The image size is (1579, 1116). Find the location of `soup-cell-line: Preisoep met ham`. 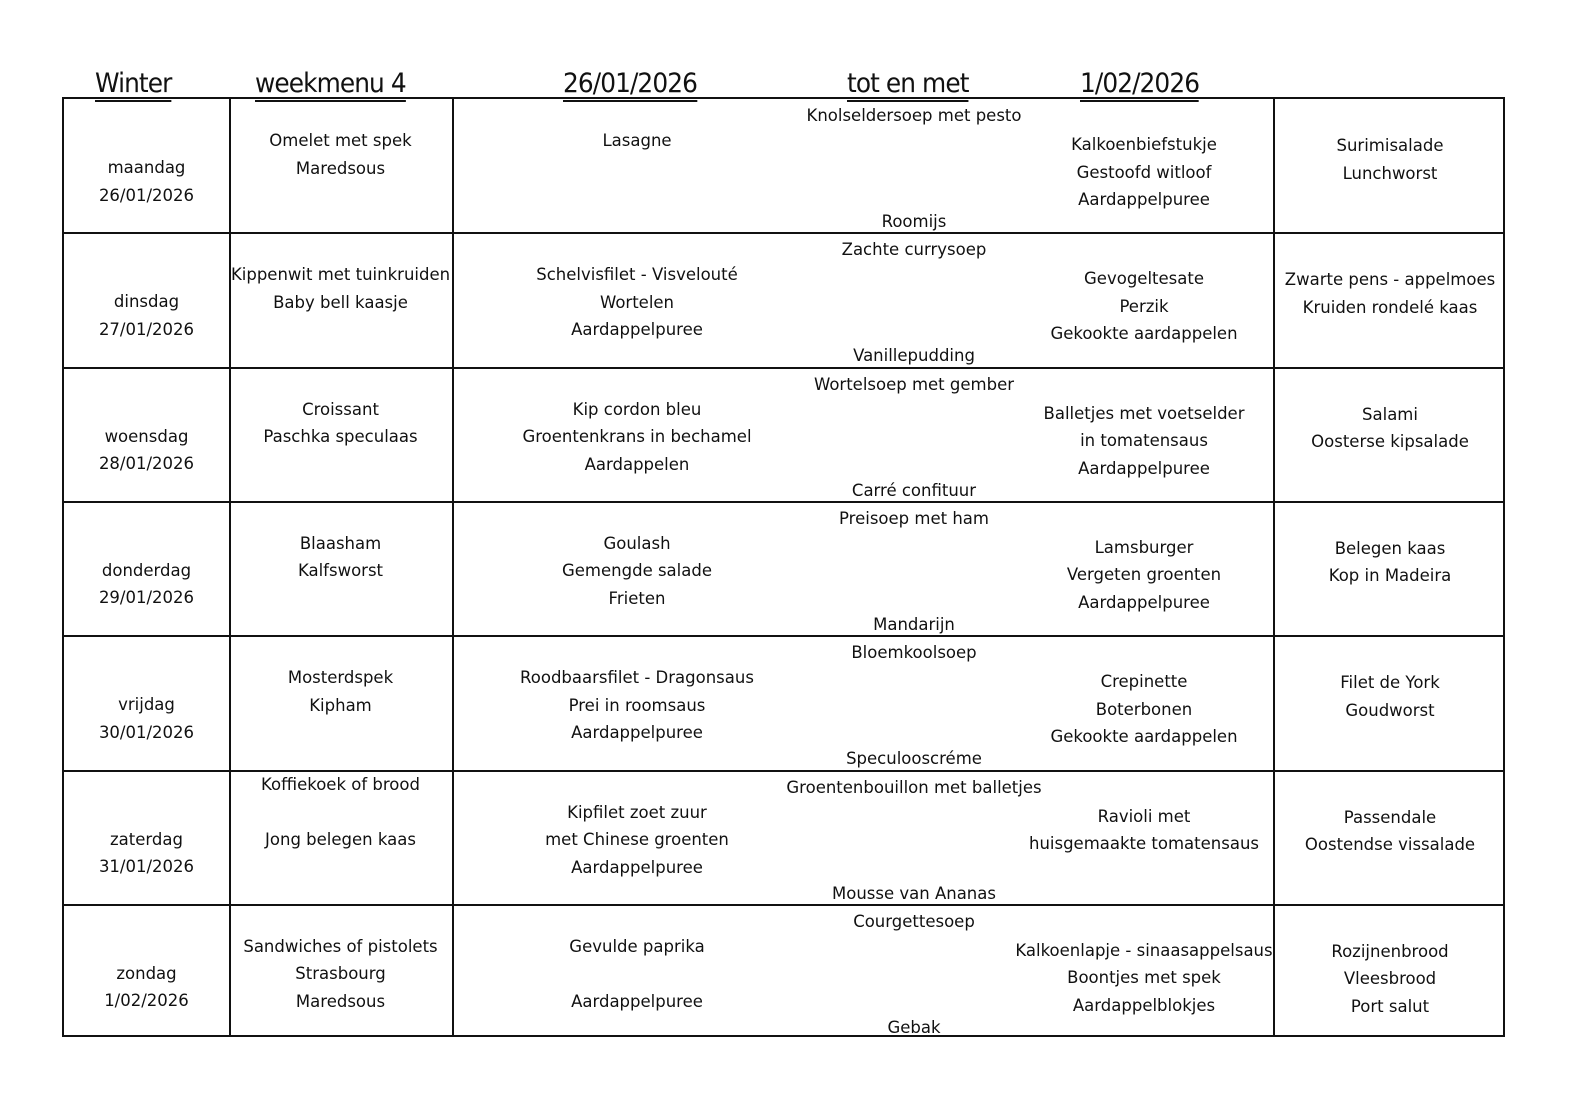

soup-cell-line: Preisoep met ham is located at coordinates (914, 518).